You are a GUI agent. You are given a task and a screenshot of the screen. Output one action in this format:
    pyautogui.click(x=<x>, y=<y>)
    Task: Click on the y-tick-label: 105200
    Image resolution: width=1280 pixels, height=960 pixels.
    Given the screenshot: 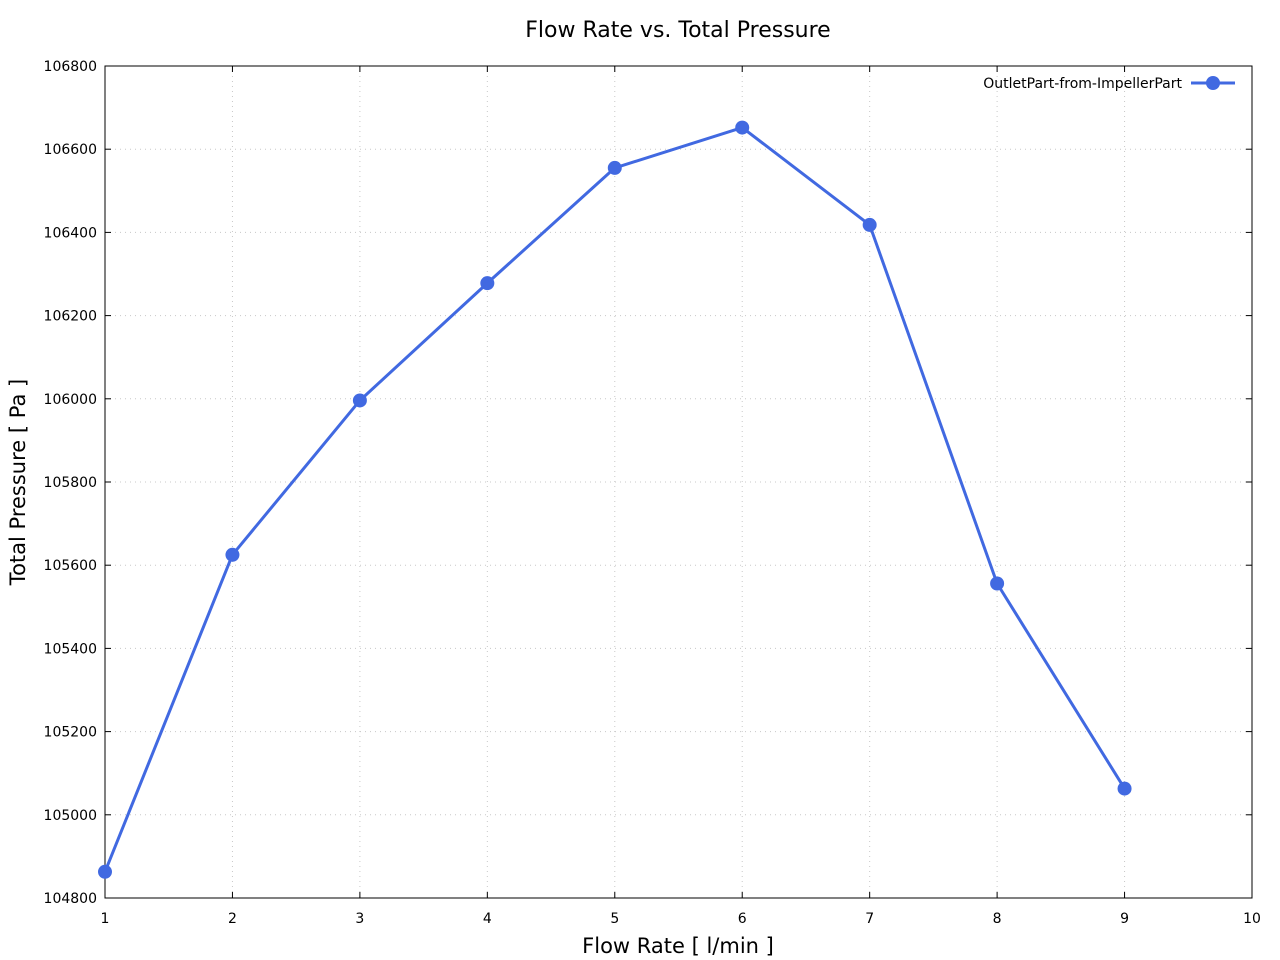 What is the action you would take?
    pyautogui.click(x=70, y=733)
    